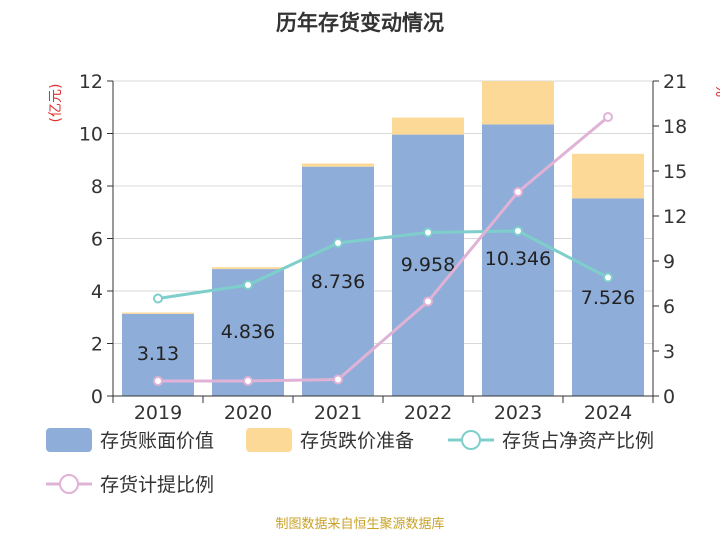  Describe the element at coordinates (97, 187) in the screenshot. I see `y-left-tick-label: 8` at that location.